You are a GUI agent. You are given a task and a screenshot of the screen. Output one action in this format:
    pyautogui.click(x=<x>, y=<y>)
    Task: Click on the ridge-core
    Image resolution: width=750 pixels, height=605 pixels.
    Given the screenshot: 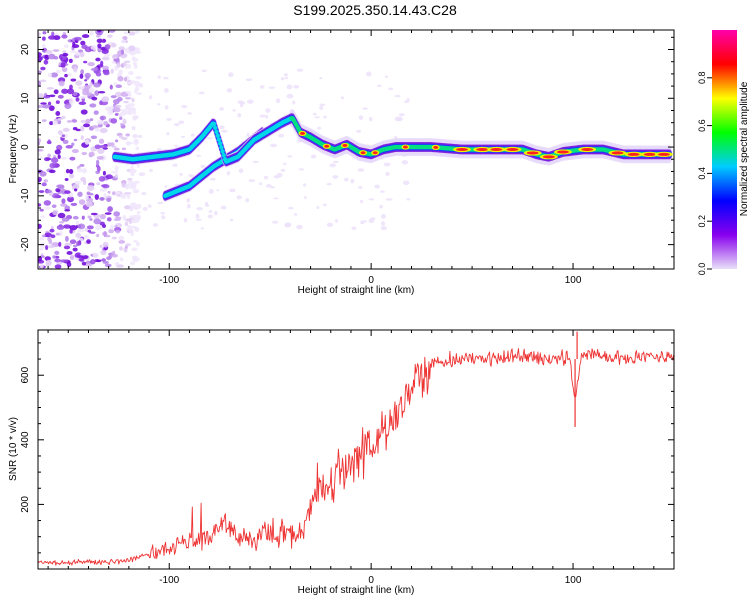 What is the action you would take?
    pyautogui.click(x=221, y=147)
    